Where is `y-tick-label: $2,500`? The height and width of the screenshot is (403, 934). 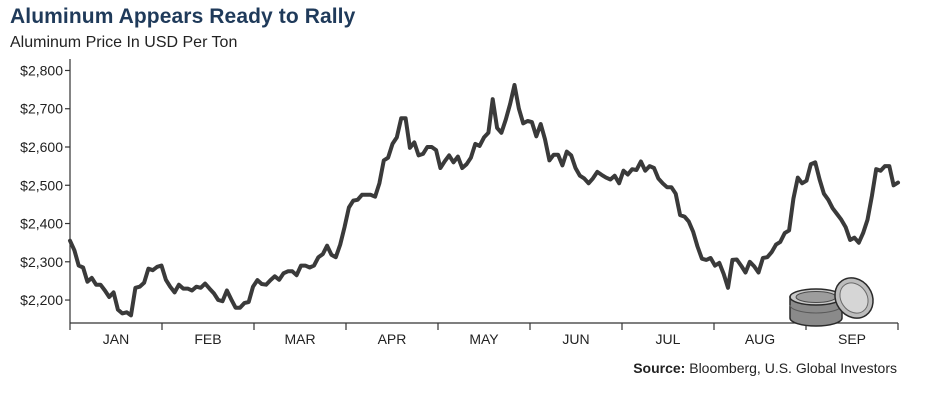 y-tick-label: $2,500 is located at coordinates (41, 185).